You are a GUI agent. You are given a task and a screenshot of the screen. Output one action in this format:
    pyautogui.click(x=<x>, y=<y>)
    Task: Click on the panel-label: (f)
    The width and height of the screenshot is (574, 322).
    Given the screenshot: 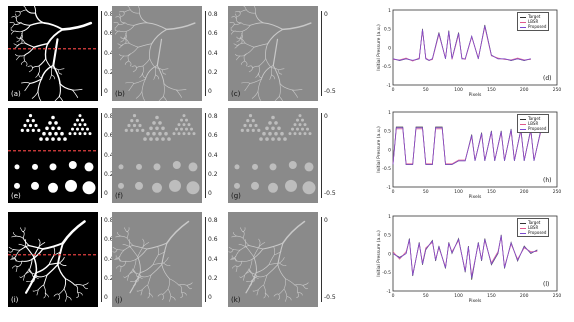 What is the action you would take?
    pyautogui.click(x=119, y=196)
    